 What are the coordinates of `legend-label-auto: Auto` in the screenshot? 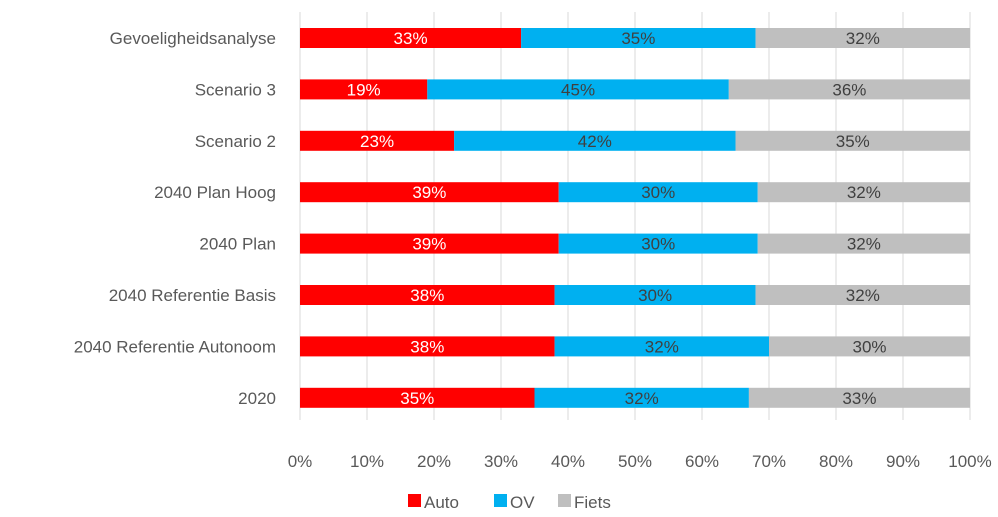 It's located at (441, 502).